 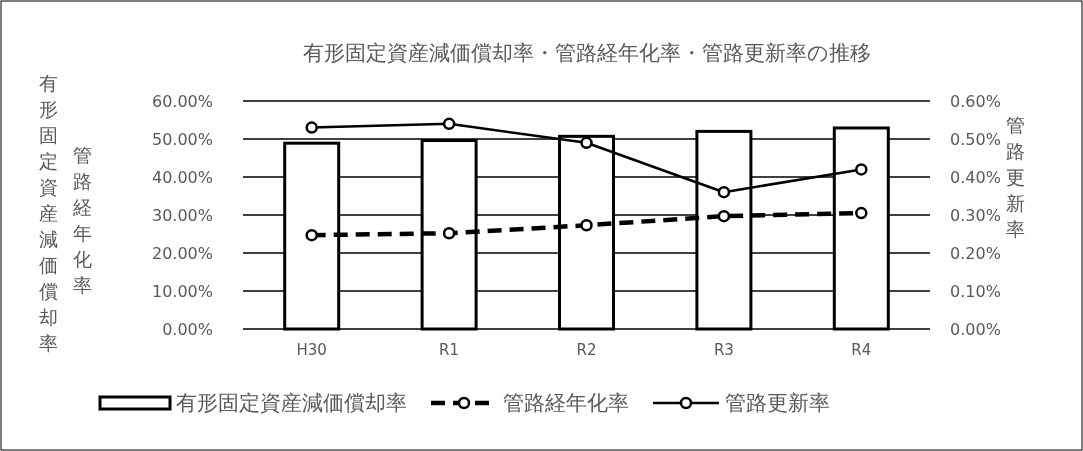 What do you see at coordinates (566, 403) in the screenshot?
I see `legend-label: 管路経年化率` at bounding box center [566, 403].